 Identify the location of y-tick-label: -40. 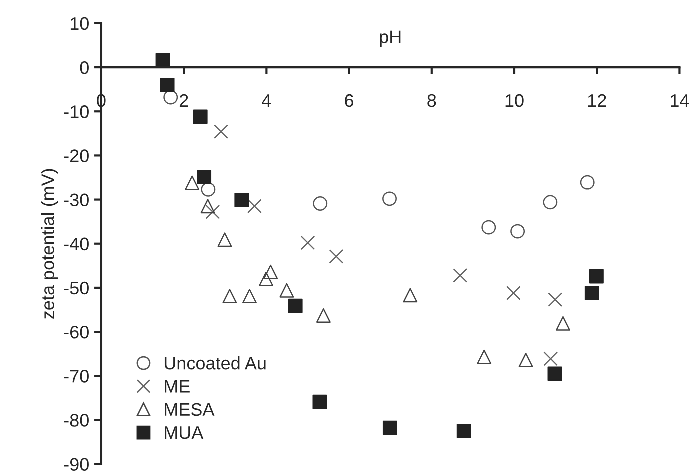
(76, 244).